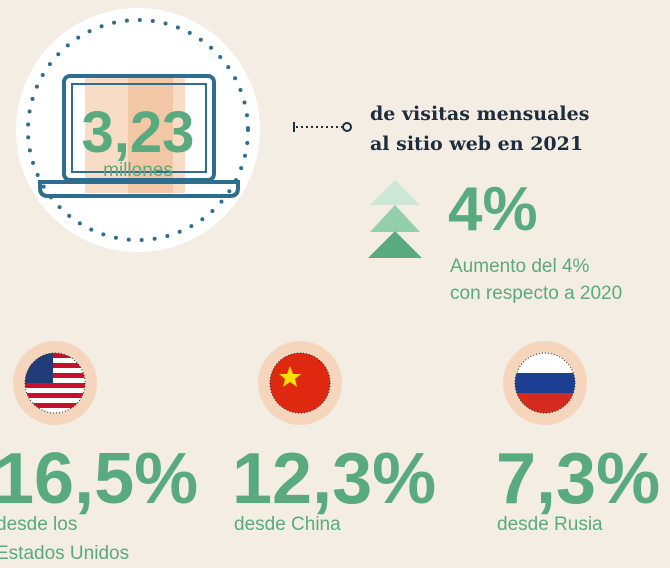 The width and height of the screenshot is (670, 568). Describe the element at coordinates (64, 553) in the screenshot. I see `country-caption: Estados Unidos` at that location.